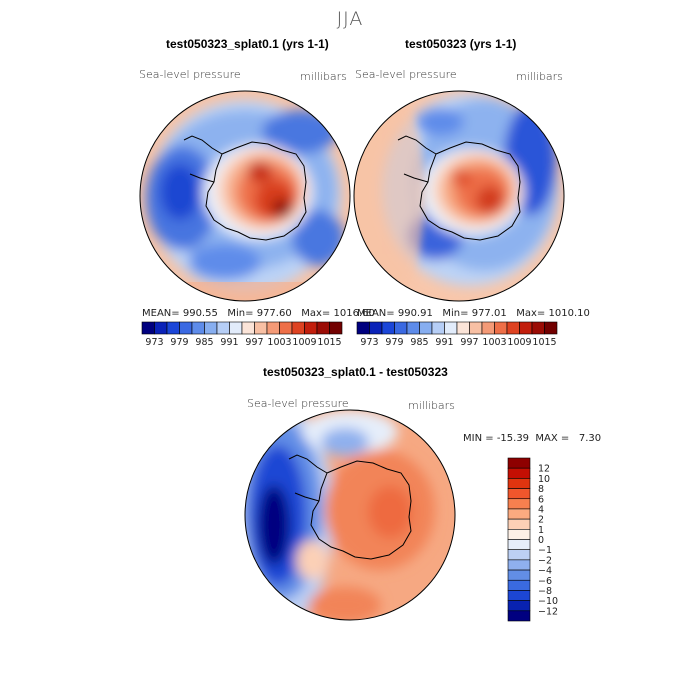  Describe the element at coordinates (569, 313) in the screenshot. I see `panel2-max-value: 1010.10` at that location.